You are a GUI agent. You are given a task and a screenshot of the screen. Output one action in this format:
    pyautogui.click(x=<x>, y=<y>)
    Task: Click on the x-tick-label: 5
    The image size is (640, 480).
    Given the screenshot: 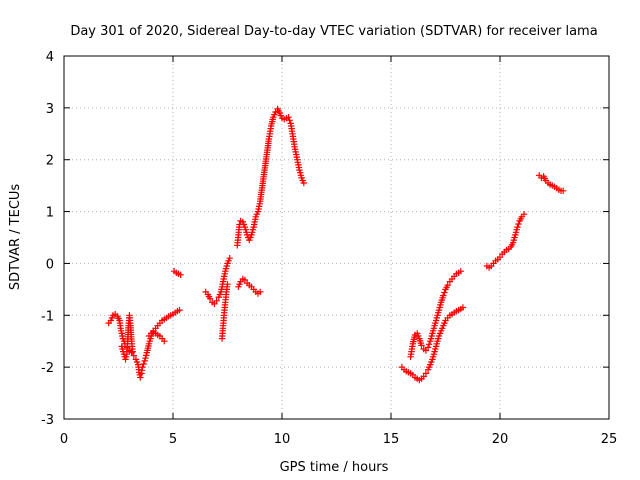 What is the action you would take?
    pyautogui.click(x=173, y=439)
    